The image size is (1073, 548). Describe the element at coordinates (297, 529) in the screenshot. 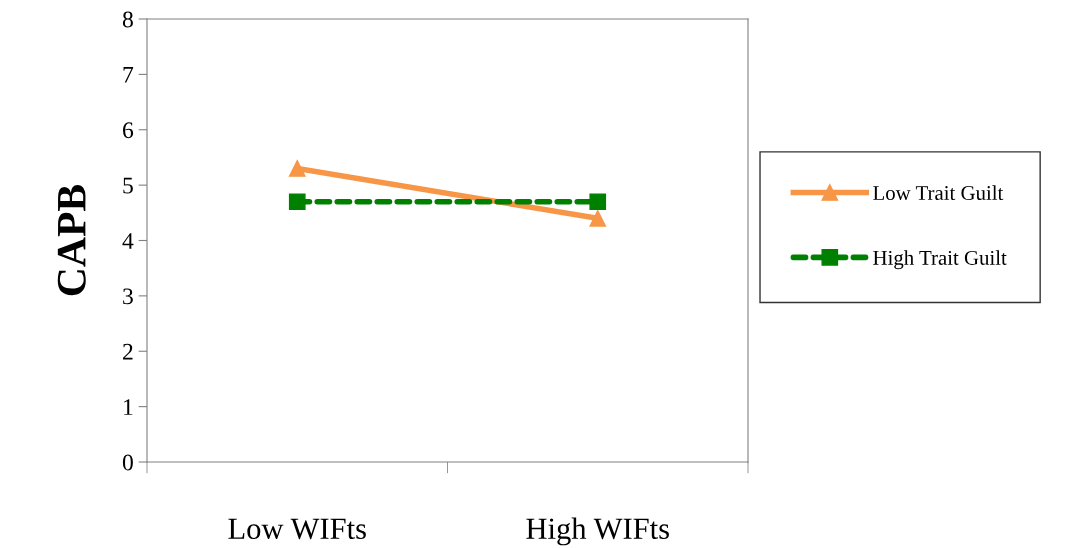

I see `x-tick-label: Low WIFts` at that location.